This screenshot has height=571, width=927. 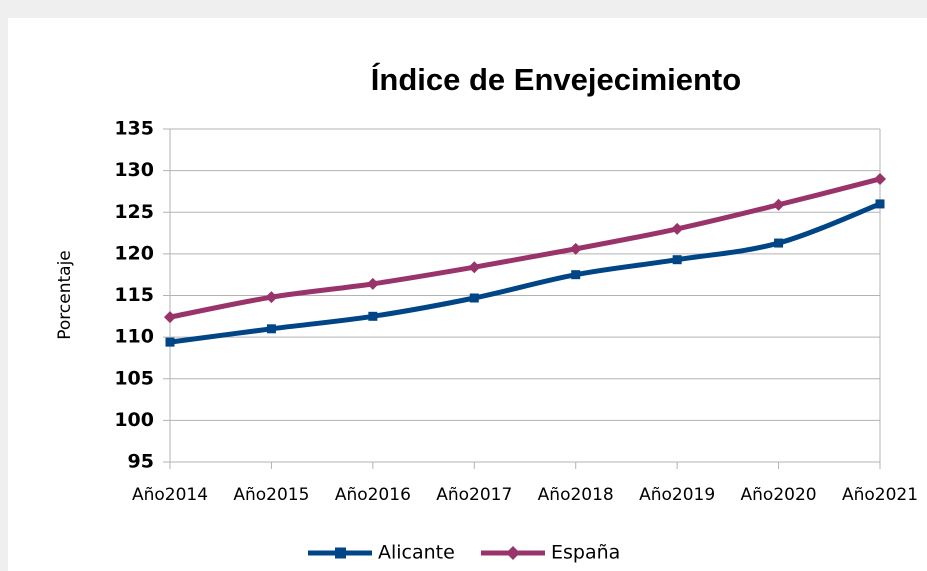 I want to click on legend-label: España, so click(x=585, y=553).